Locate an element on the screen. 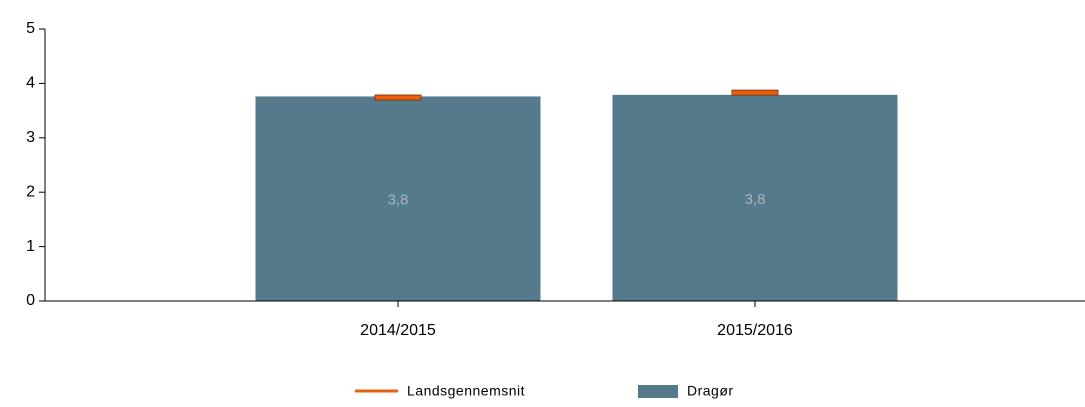 This screenshot has width=1085, height=407. x-tick-label: 2014/2015 is located at coordinates (398, 330).